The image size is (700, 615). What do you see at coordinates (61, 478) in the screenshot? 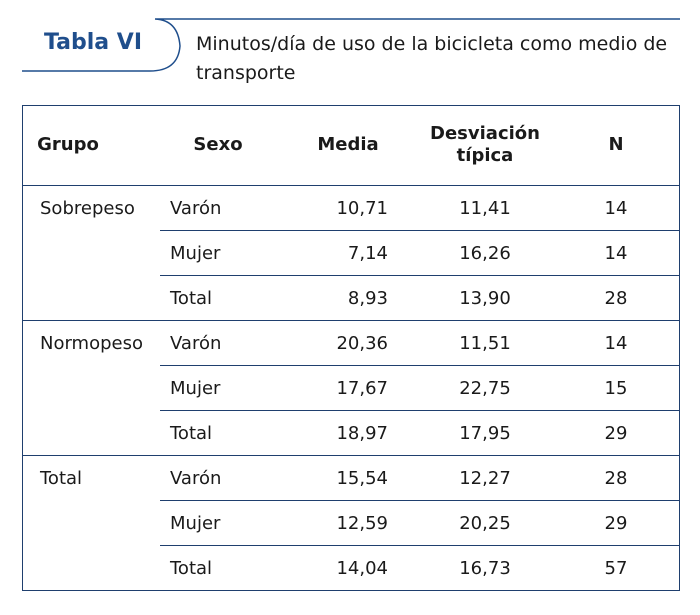
I see `group-name: Total` at bounding box center [61, 478].